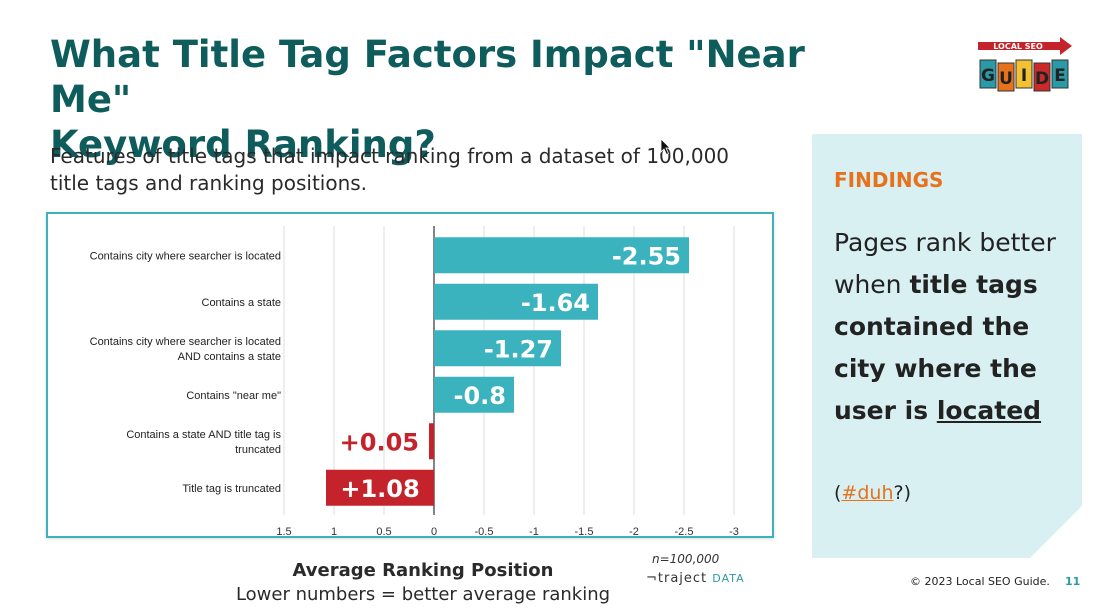 The width and height of the screenshot is (1098, 612). What do you see at coordinates (534, 531) in the screenshot?
I see `x-tick-label: -1` at bounding box center [534, 531].